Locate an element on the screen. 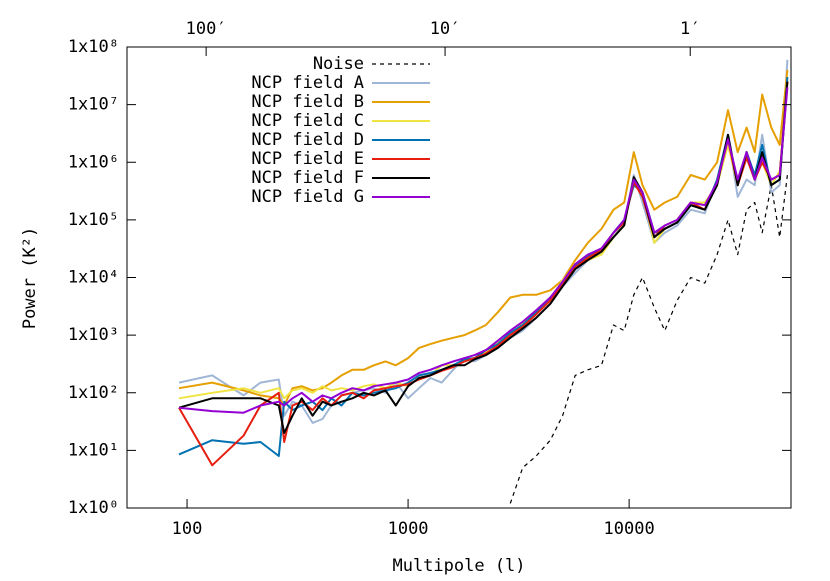  y-tick-label: 1x10² is located at coordinates (93, 393).